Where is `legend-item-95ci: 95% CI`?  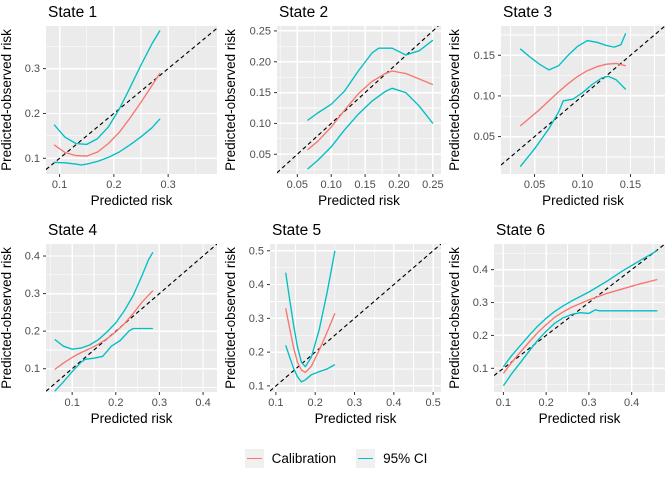 legend-item-95ci: 95% CI is located at coordinates (392, 458).